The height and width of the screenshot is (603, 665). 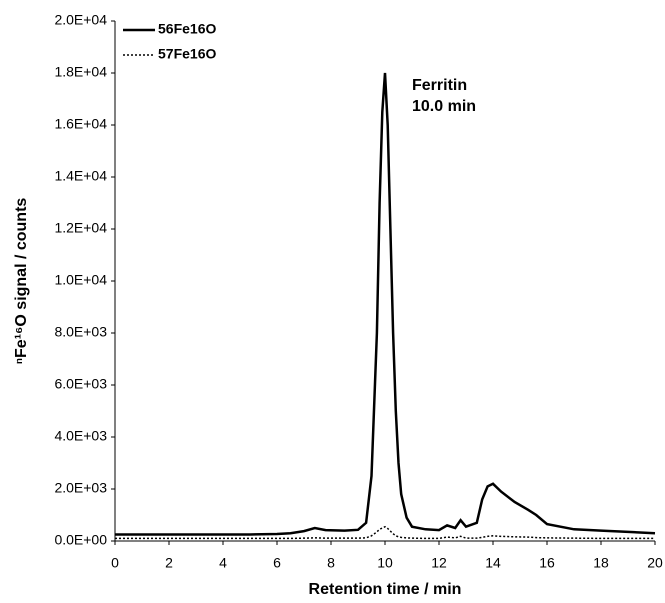 What do you see at coordinates (80, 280) in the screenshot?
I see `y-tick-label: 1.0E+04` at bounding box center [80, 280].